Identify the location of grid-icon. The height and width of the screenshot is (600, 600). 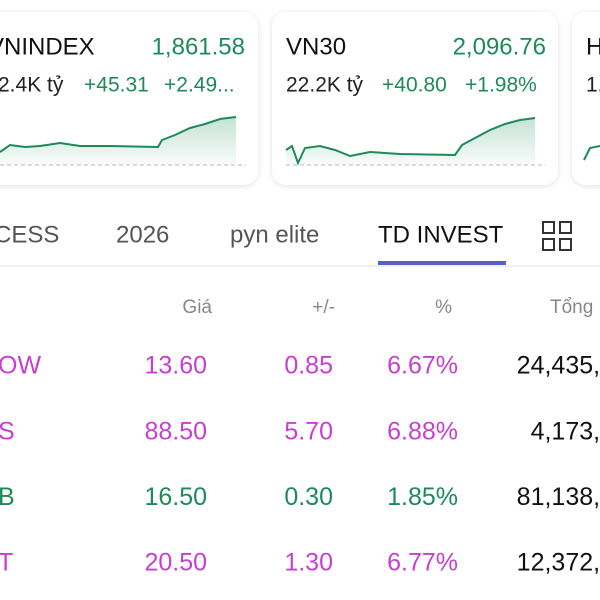
(557, 236).